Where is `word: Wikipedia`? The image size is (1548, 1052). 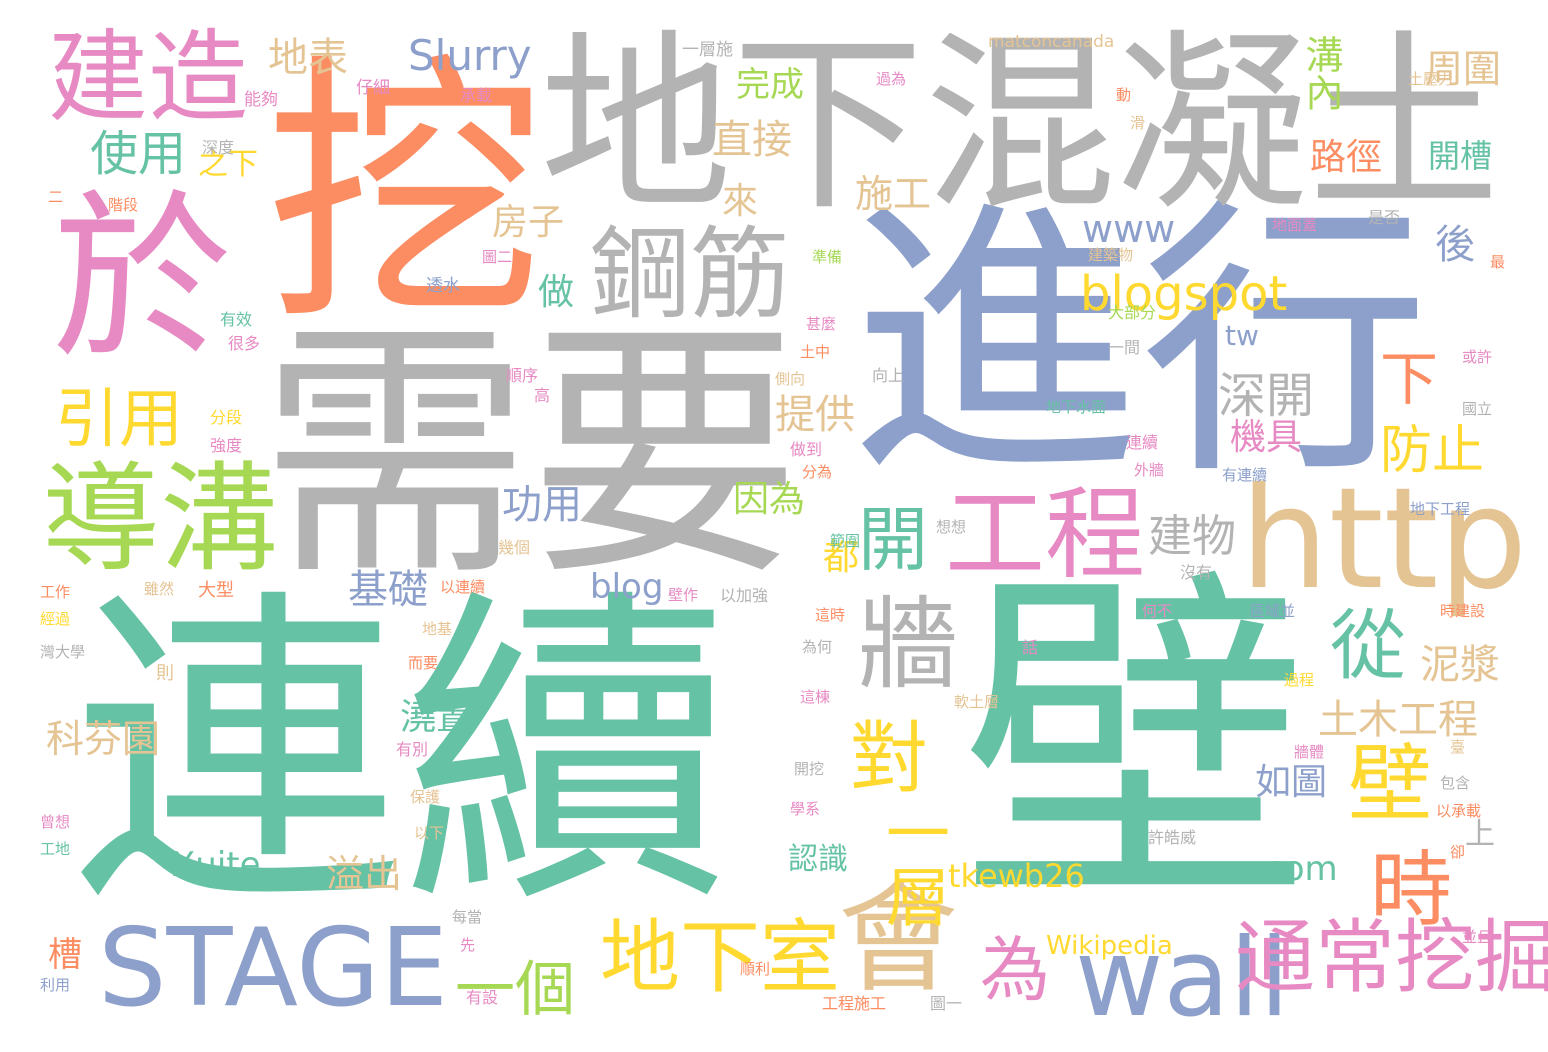 word: Wikipedia is located at coordinates (1109, 946).